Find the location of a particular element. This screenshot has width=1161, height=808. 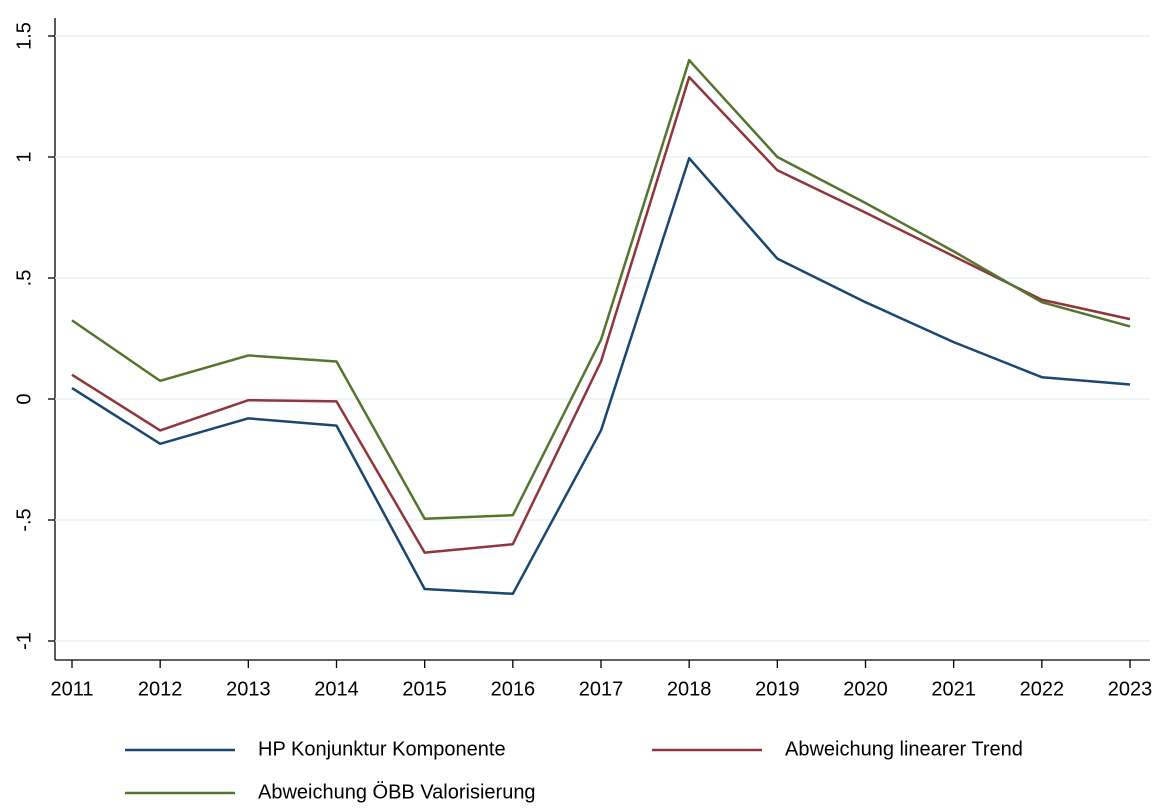

x-tick-label: 2017 is located at coordinates (601, 689).